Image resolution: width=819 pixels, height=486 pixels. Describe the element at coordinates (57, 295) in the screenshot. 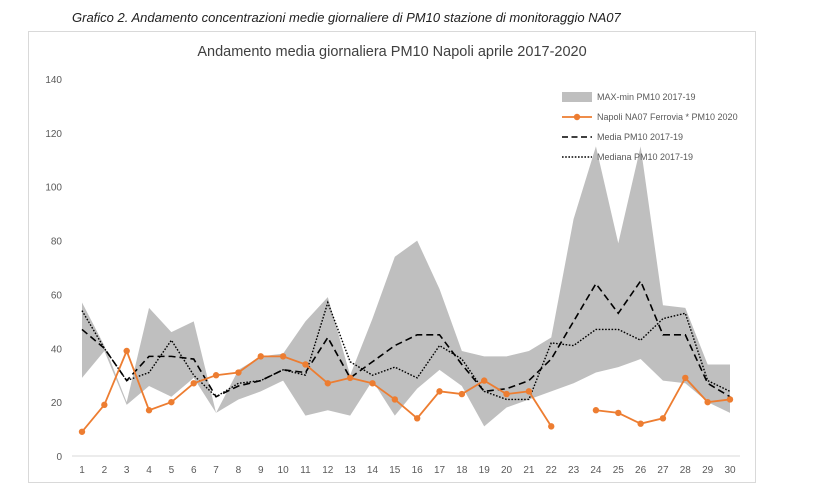

I see `y-tick-label: 60` at that location.